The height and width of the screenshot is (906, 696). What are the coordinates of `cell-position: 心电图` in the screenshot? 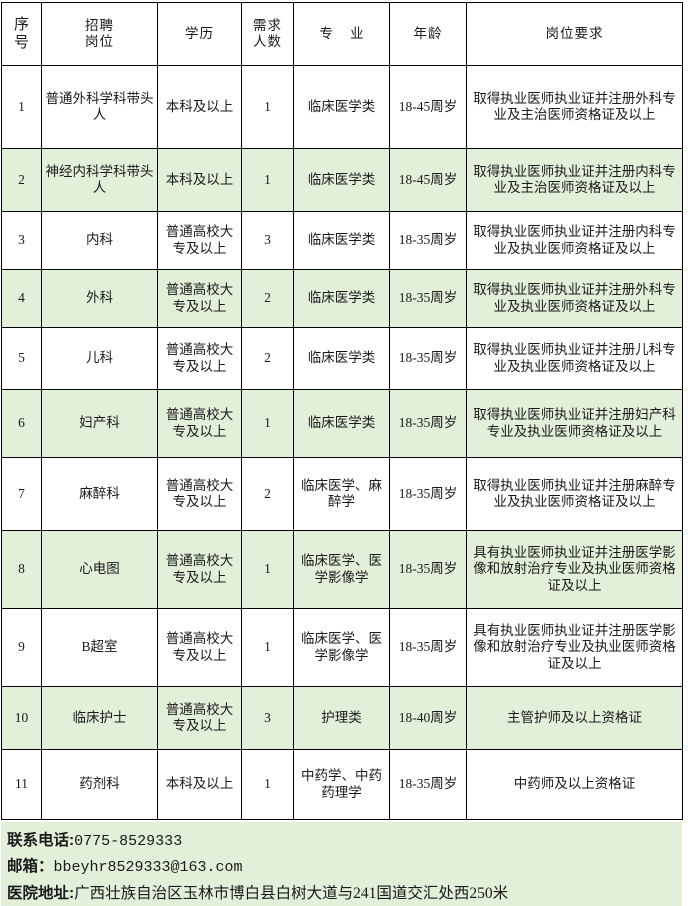 It's located at (99, 569).